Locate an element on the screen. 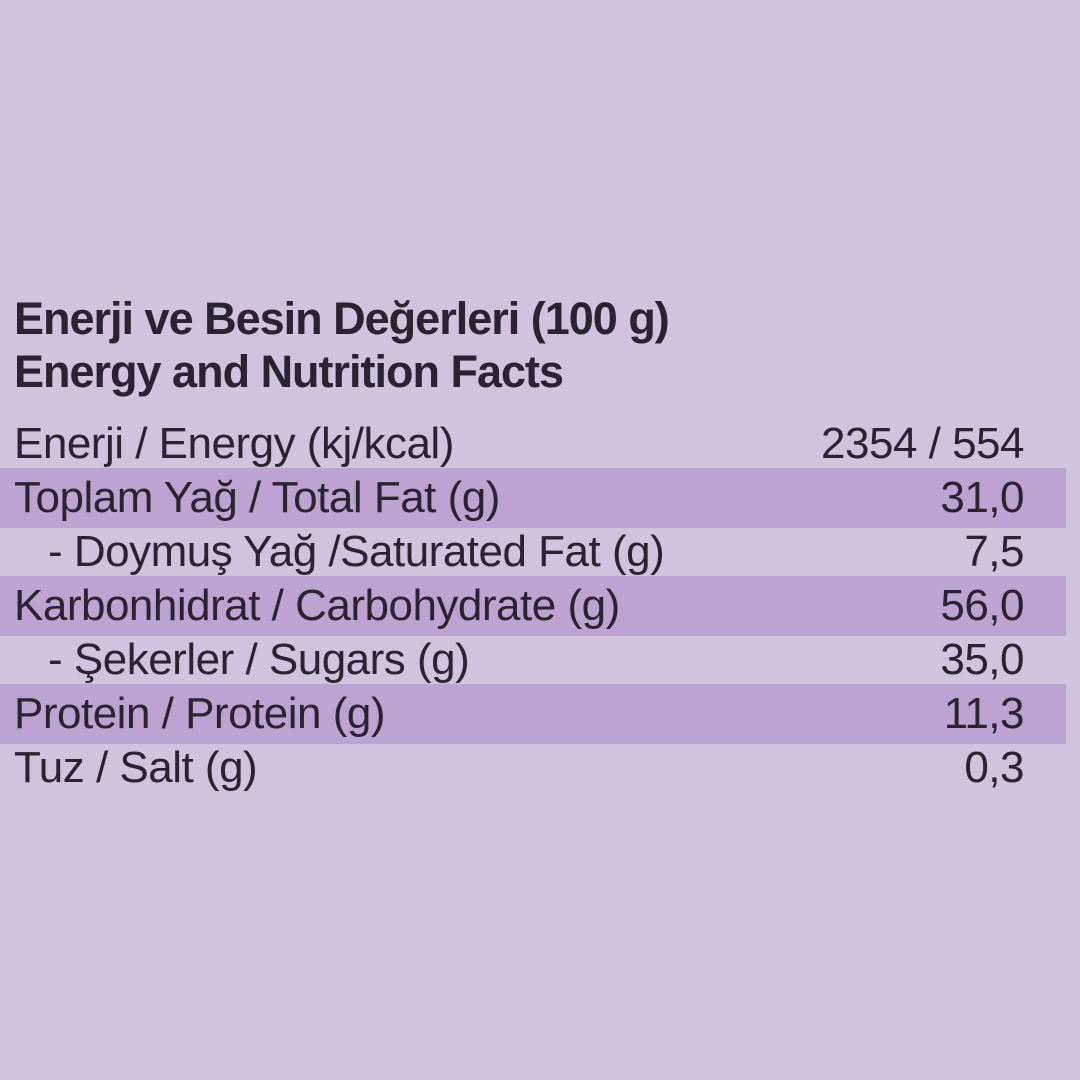 The width and height of the screenshot is (1080, 1080). nutrient-value: 2354 / 554 is located at coordinates (922, 443).